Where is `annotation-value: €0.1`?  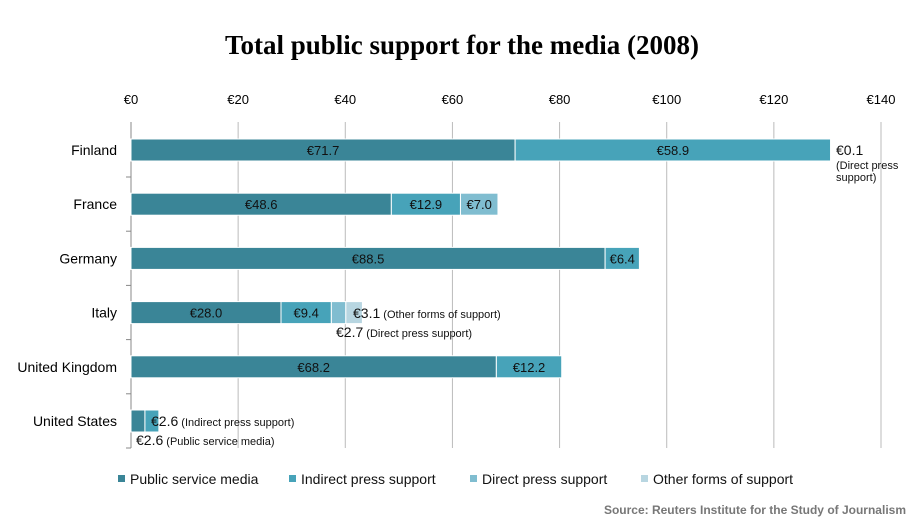 annotation-value: €0.1 is located at coordinates (849, 150).